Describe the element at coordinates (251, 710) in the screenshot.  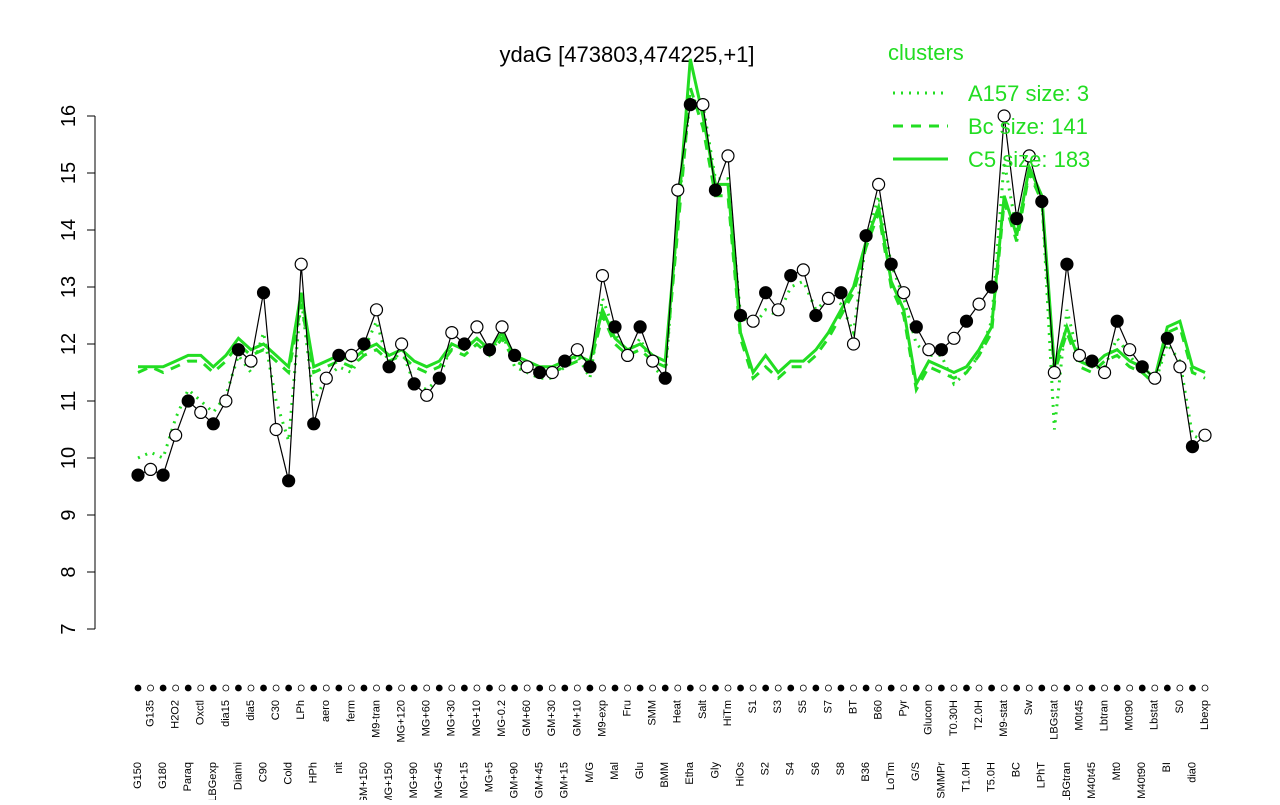
I see `x-tick-label: dia5` at that location.